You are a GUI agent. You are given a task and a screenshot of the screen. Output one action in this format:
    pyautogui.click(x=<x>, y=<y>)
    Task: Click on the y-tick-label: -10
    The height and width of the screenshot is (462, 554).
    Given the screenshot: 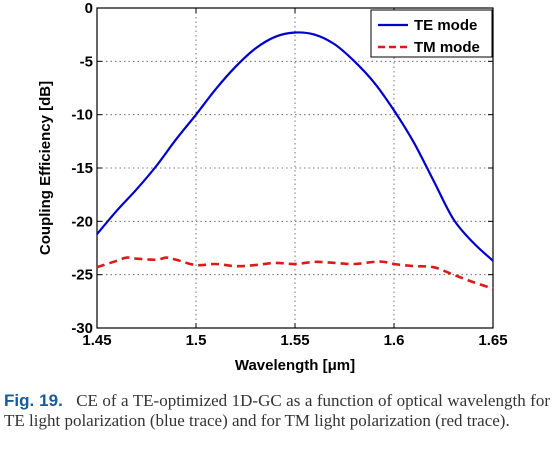 What is the action you would take?
    pyautogui.click(x=82, y=115)
    